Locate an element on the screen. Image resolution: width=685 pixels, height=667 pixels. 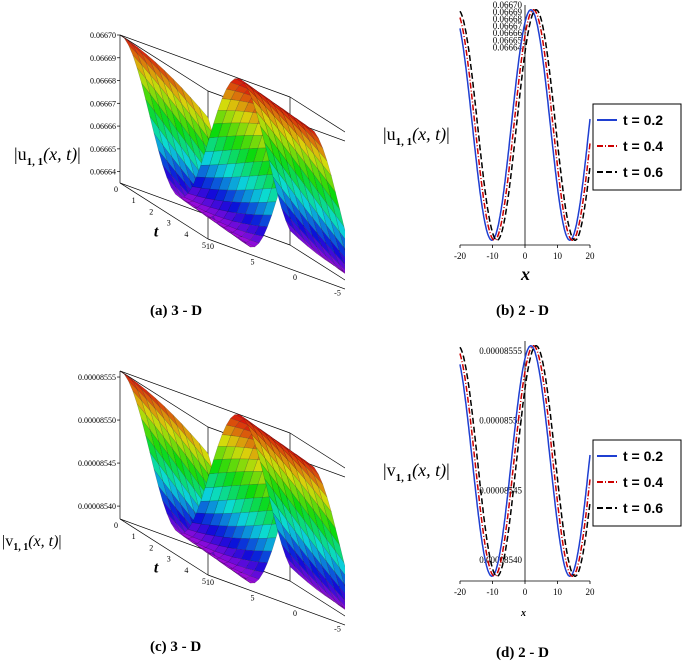
surface-mesh-a is located at coordinates (249, 162).